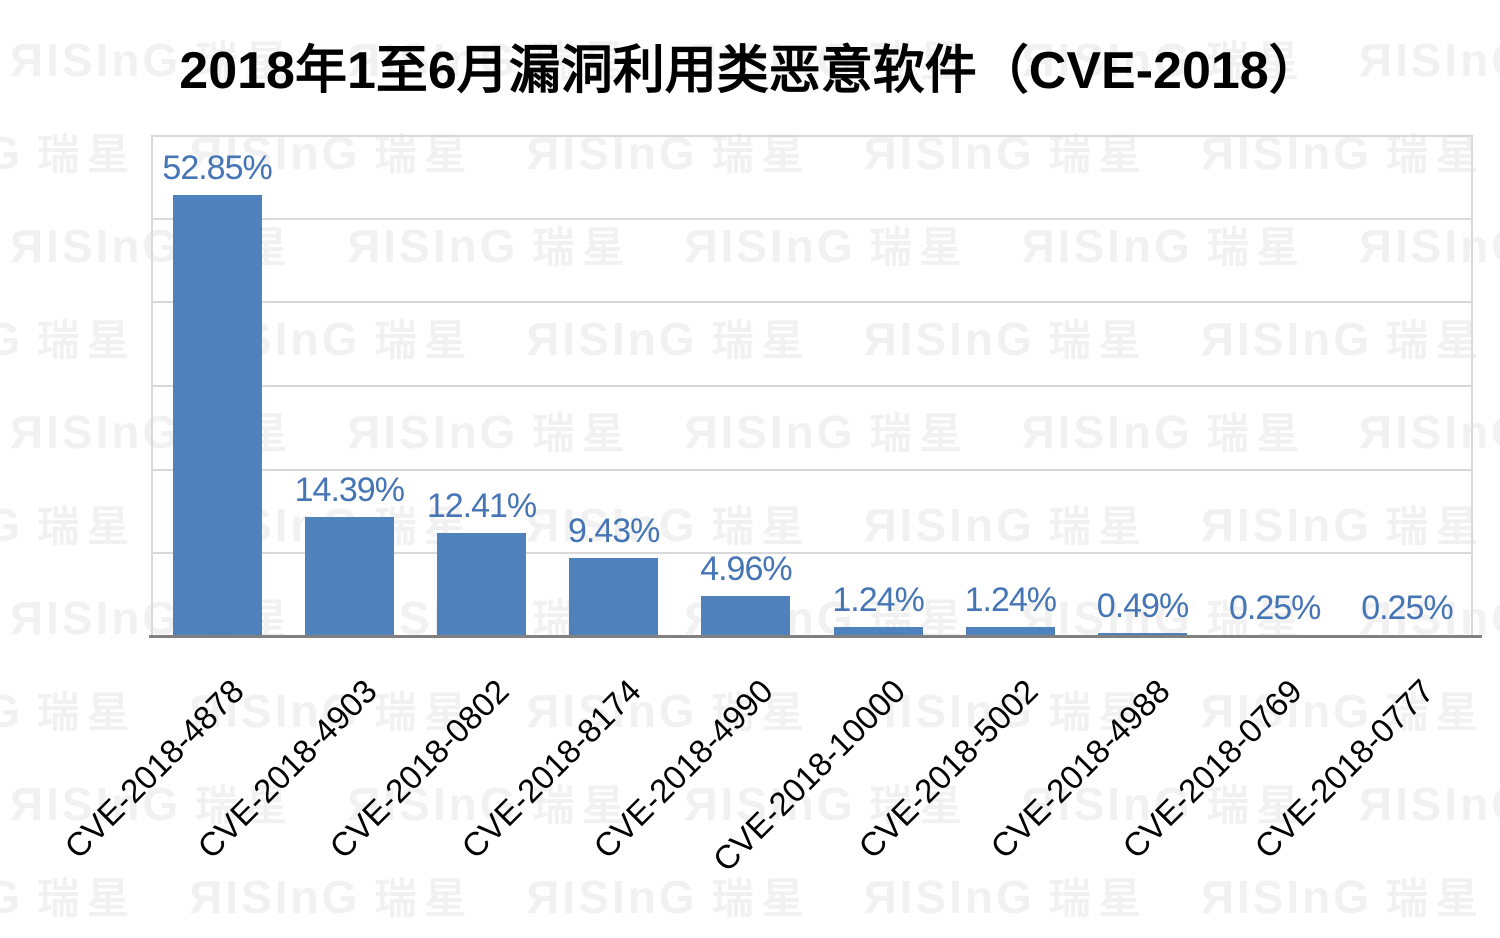 The image size is (1500, 938). I want to click on bar-value-label: 14.39%, so click(349, 490).